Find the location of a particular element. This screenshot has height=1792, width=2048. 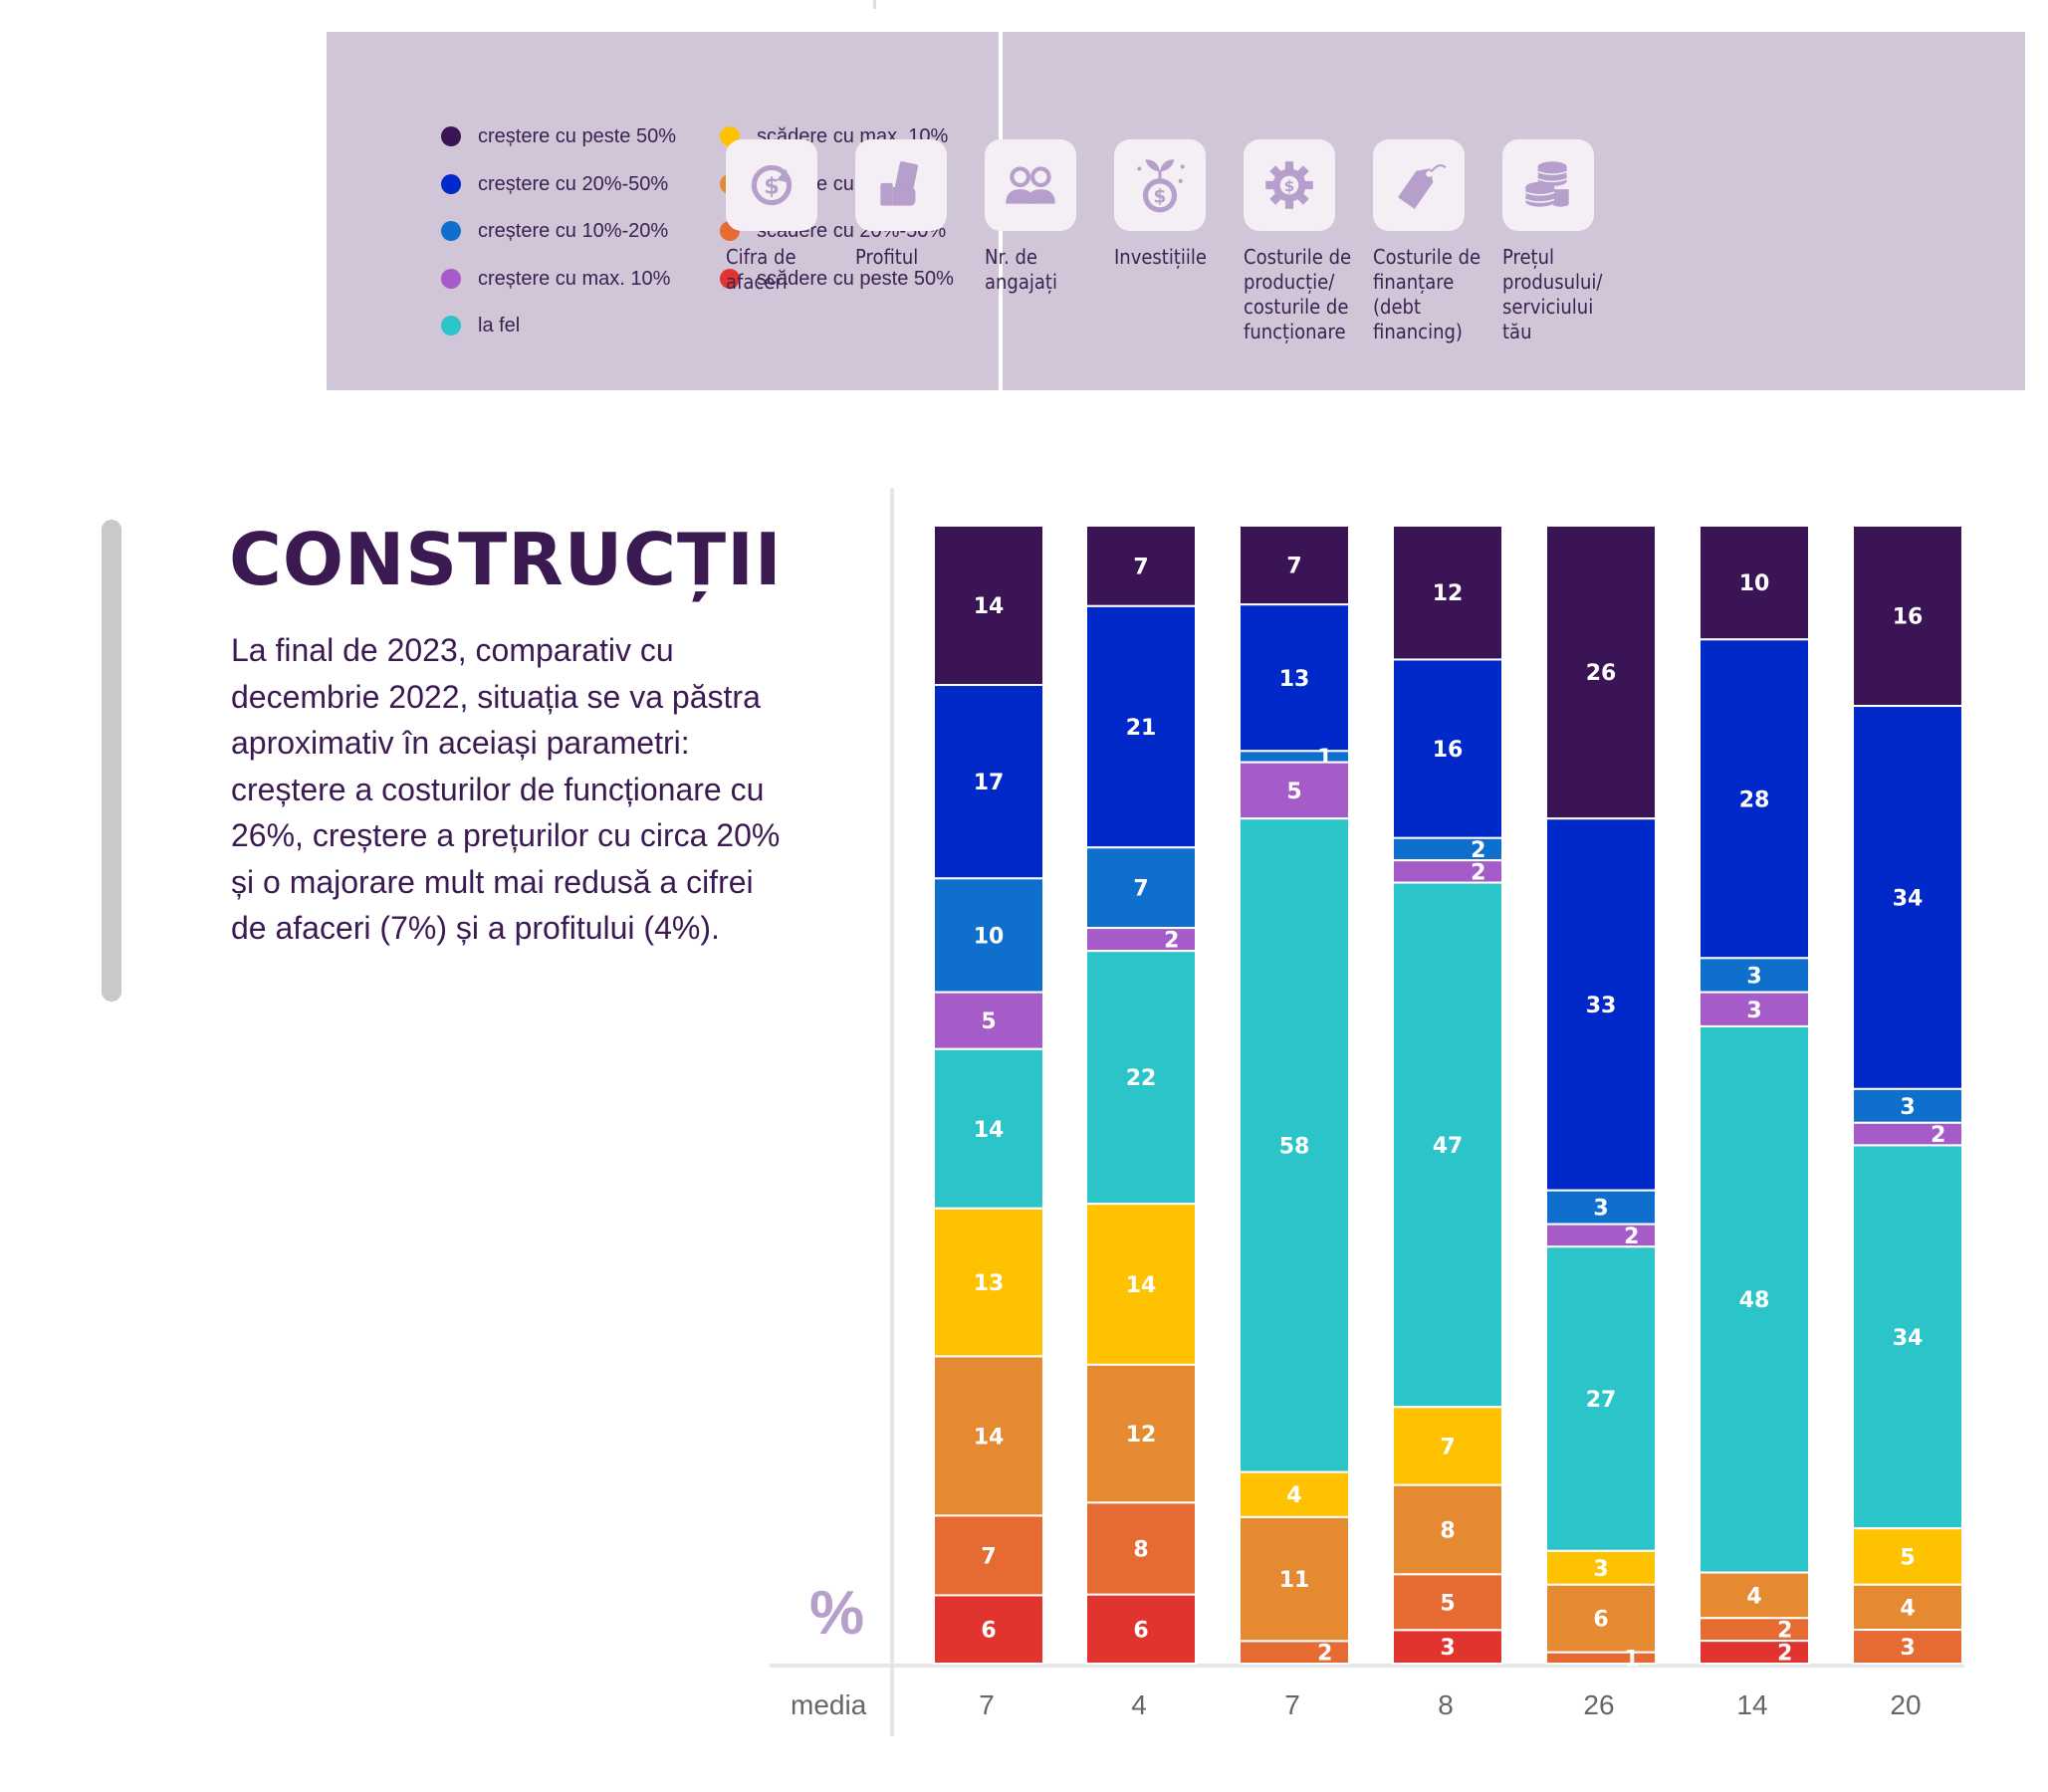

chart-axis-line is located at coordinates (892, 1112).